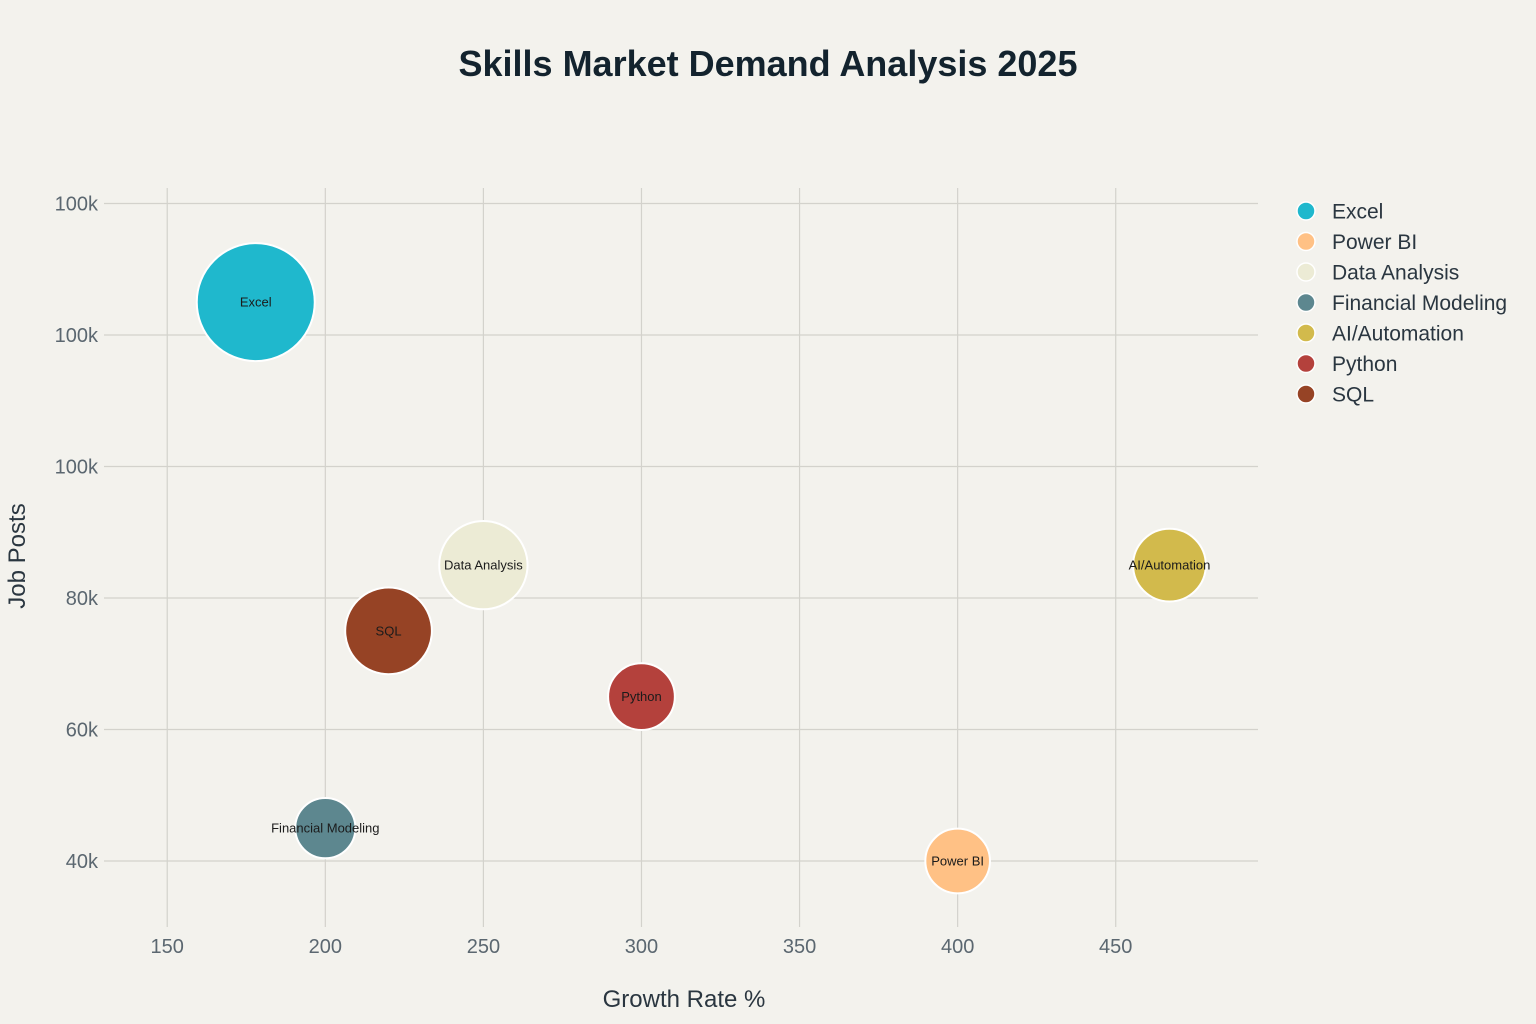 This screenshot has width=1536, height=1024. Describe the element at coordinates (1398, 334) in the screenshot. I see `legend-label: AI/Automation` at that location.